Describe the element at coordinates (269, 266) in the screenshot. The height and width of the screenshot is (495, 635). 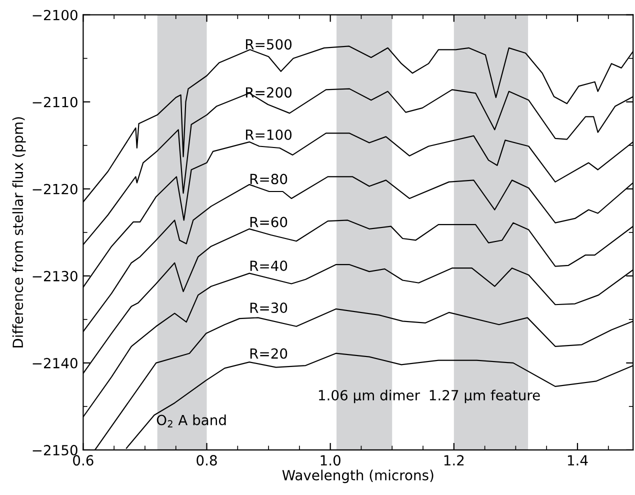
I see `series-label: R=40` at that location.